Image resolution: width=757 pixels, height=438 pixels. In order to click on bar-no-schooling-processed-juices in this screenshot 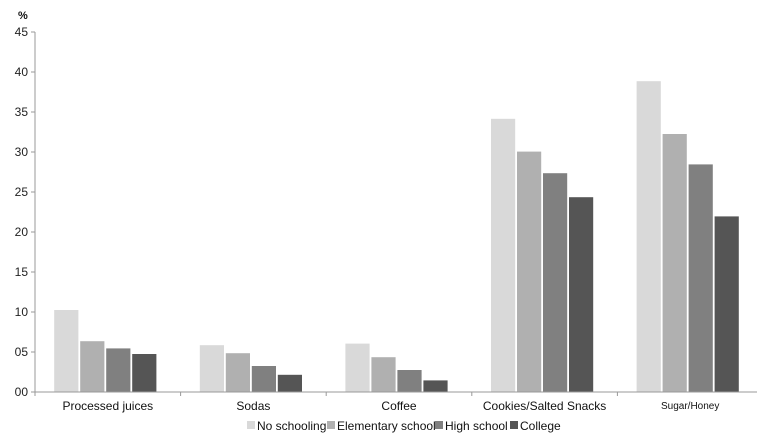, I will do `click(66, 351)`.